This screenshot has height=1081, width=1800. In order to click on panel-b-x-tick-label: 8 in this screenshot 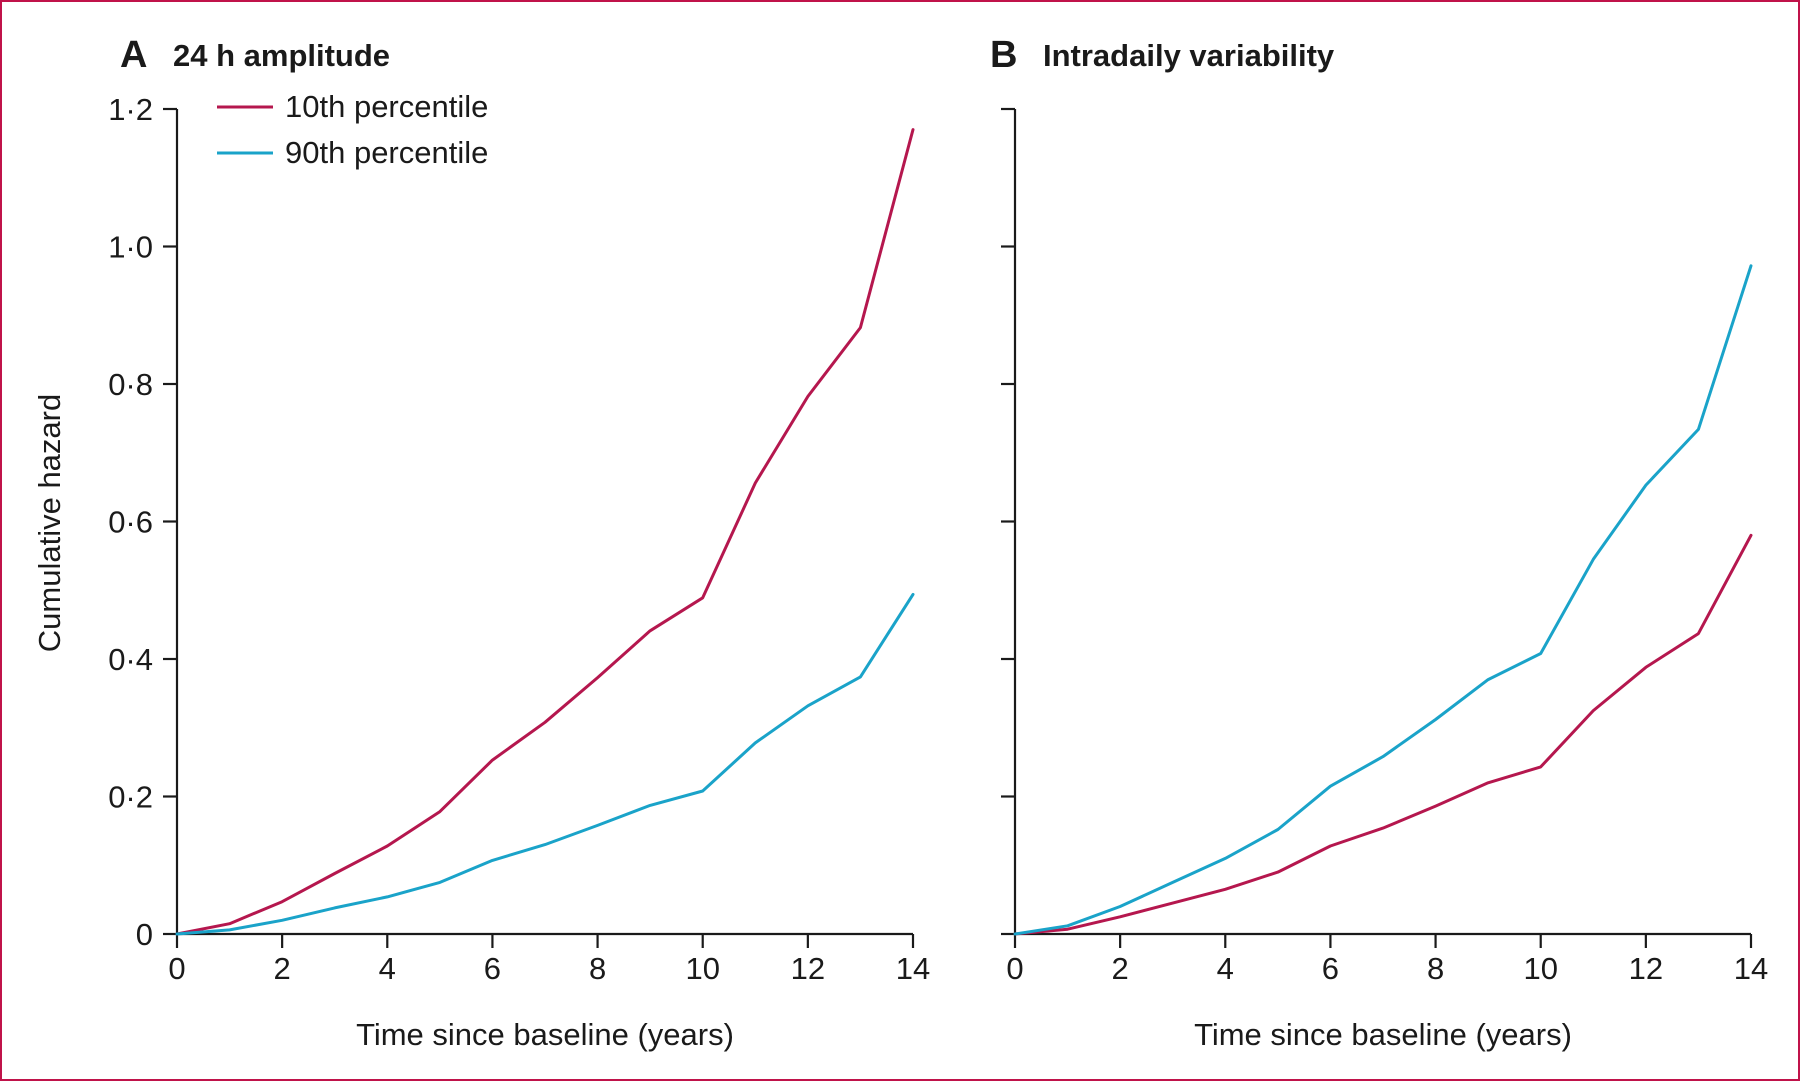, I will do `click(1435, 968)`.